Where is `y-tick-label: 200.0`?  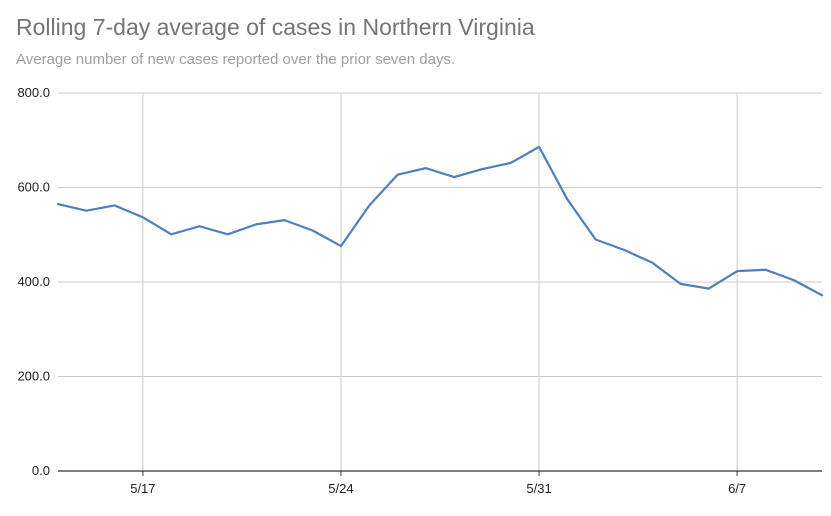 y-tick-label: 200.0 is located at coordinates (33, 376).